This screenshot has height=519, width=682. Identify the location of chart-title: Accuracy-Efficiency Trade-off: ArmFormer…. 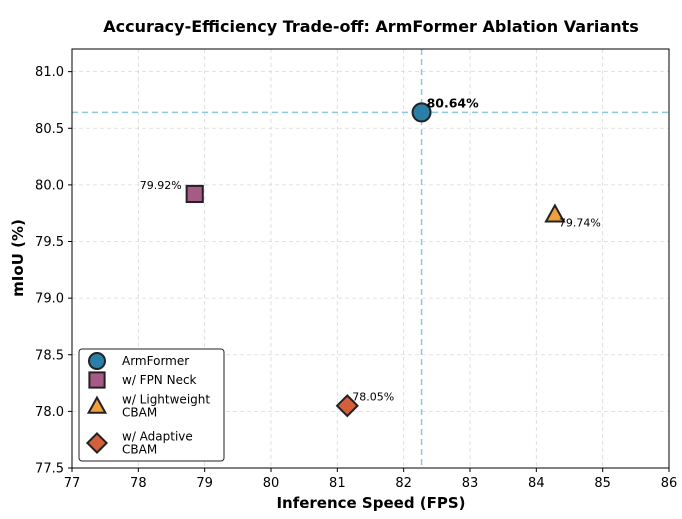
(371, 26).